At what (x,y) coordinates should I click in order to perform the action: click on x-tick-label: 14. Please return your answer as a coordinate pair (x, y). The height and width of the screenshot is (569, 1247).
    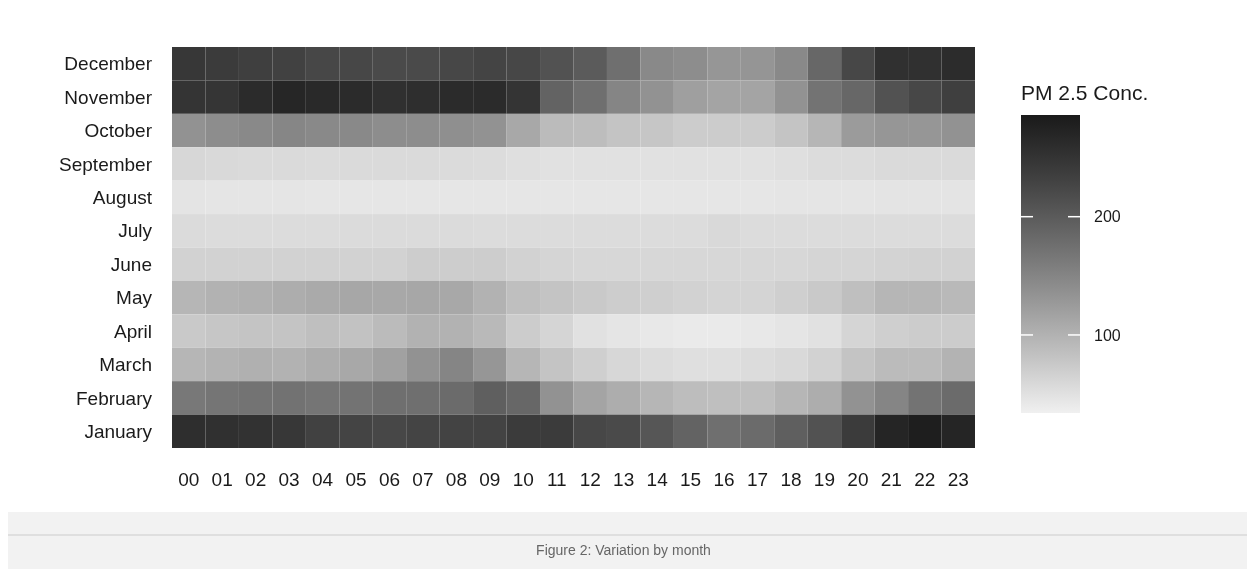
    Looking at the image, I should click on (657, 479).